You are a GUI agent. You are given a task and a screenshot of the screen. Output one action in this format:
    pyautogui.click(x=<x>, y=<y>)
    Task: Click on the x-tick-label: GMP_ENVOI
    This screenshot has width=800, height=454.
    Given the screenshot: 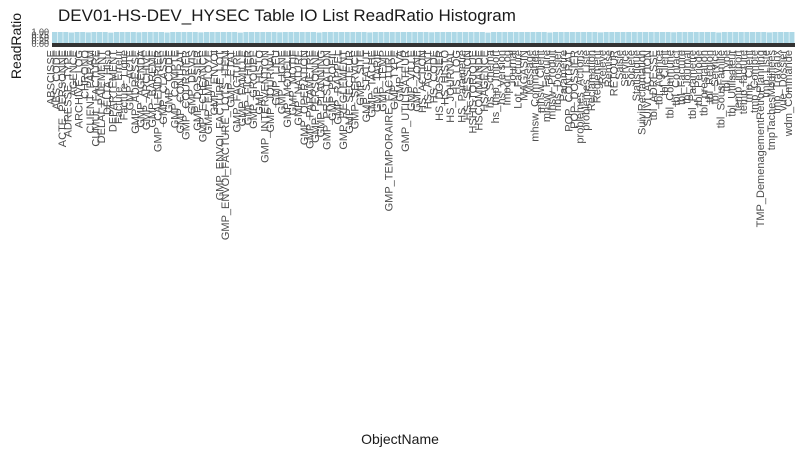 What is the action you would take?
    pyautogui.click(x=215, y=82)
    